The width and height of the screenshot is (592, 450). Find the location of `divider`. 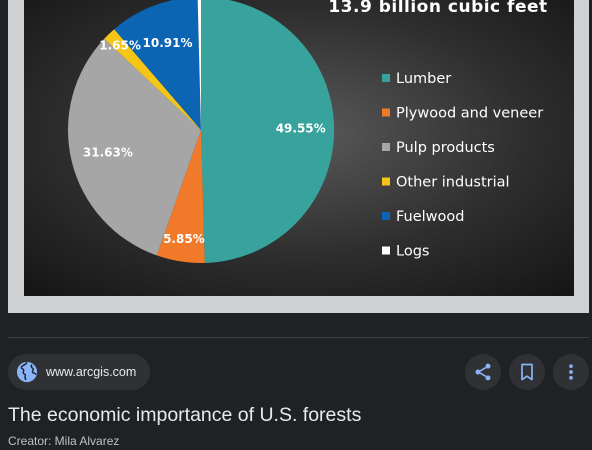

divider is located at coordinates (298, 337).